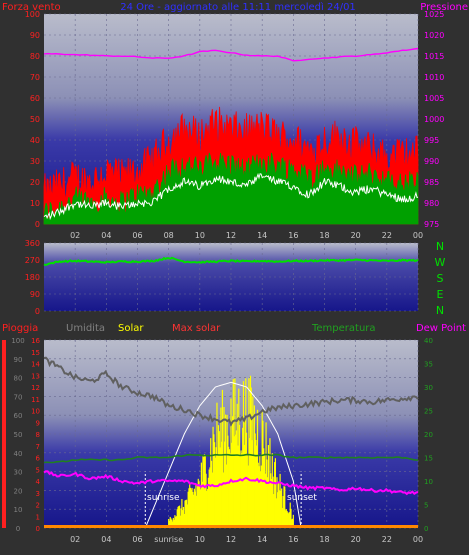  What do you see at coordinates (20, 328) in the screenshot?
I see `legend-rain: Pioggia` at bounding box center [20, 328].